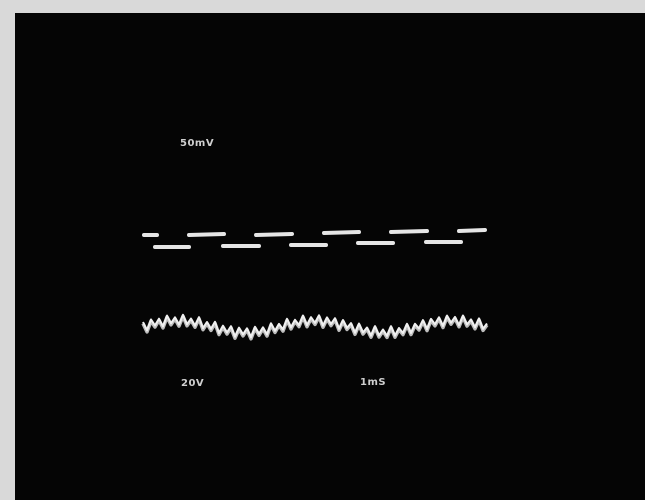  What do you see at coordinates (314, 238) in the screenshot?
I see `square-wave-trace` at bounding box center [314, 238].